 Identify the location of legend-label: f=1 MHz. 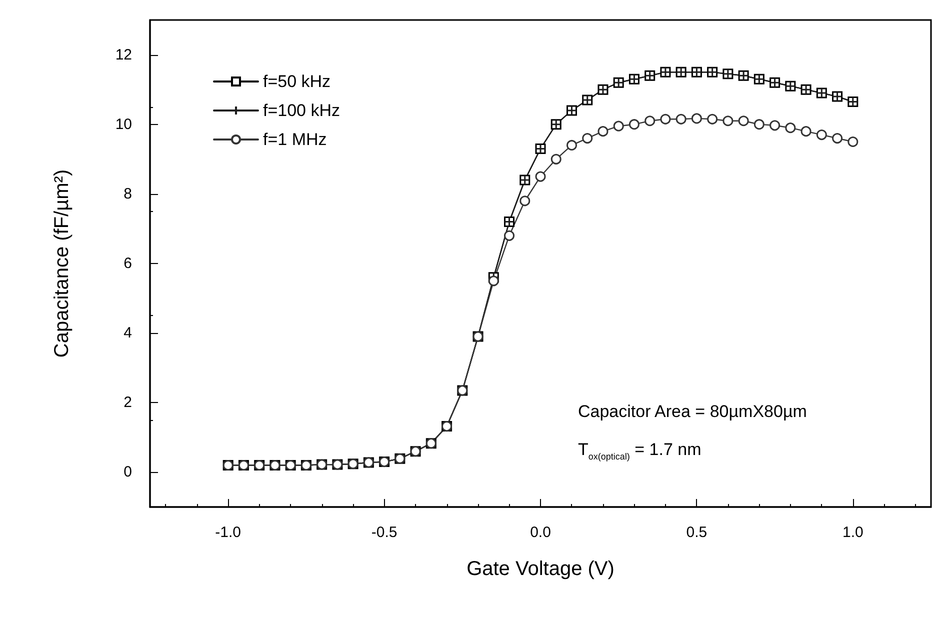
(295, 139).